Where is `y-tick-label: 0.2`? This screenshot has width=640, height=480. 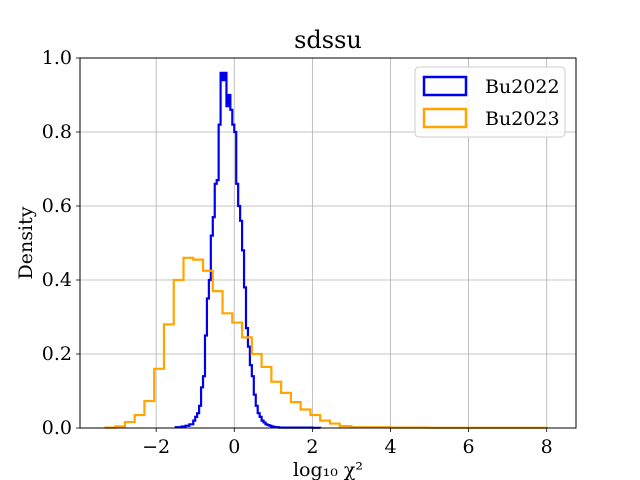 y-tick-label: 0.2 is located at coordinates (57, 354).